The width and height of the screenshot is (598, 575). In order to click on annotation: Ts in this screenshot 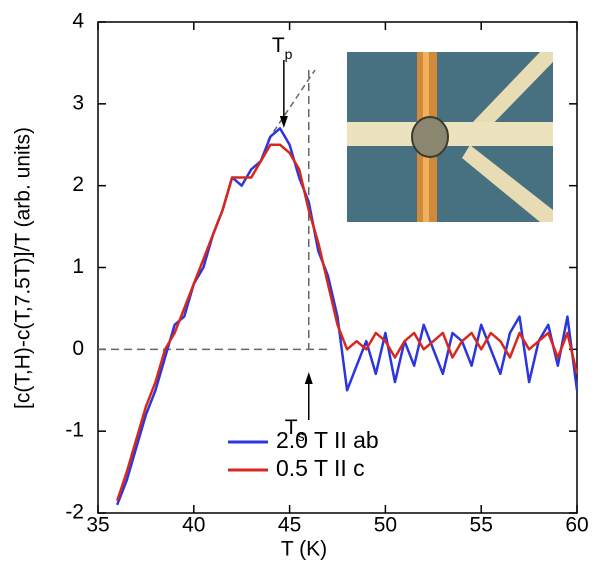, I will do `click(295, 430)`.